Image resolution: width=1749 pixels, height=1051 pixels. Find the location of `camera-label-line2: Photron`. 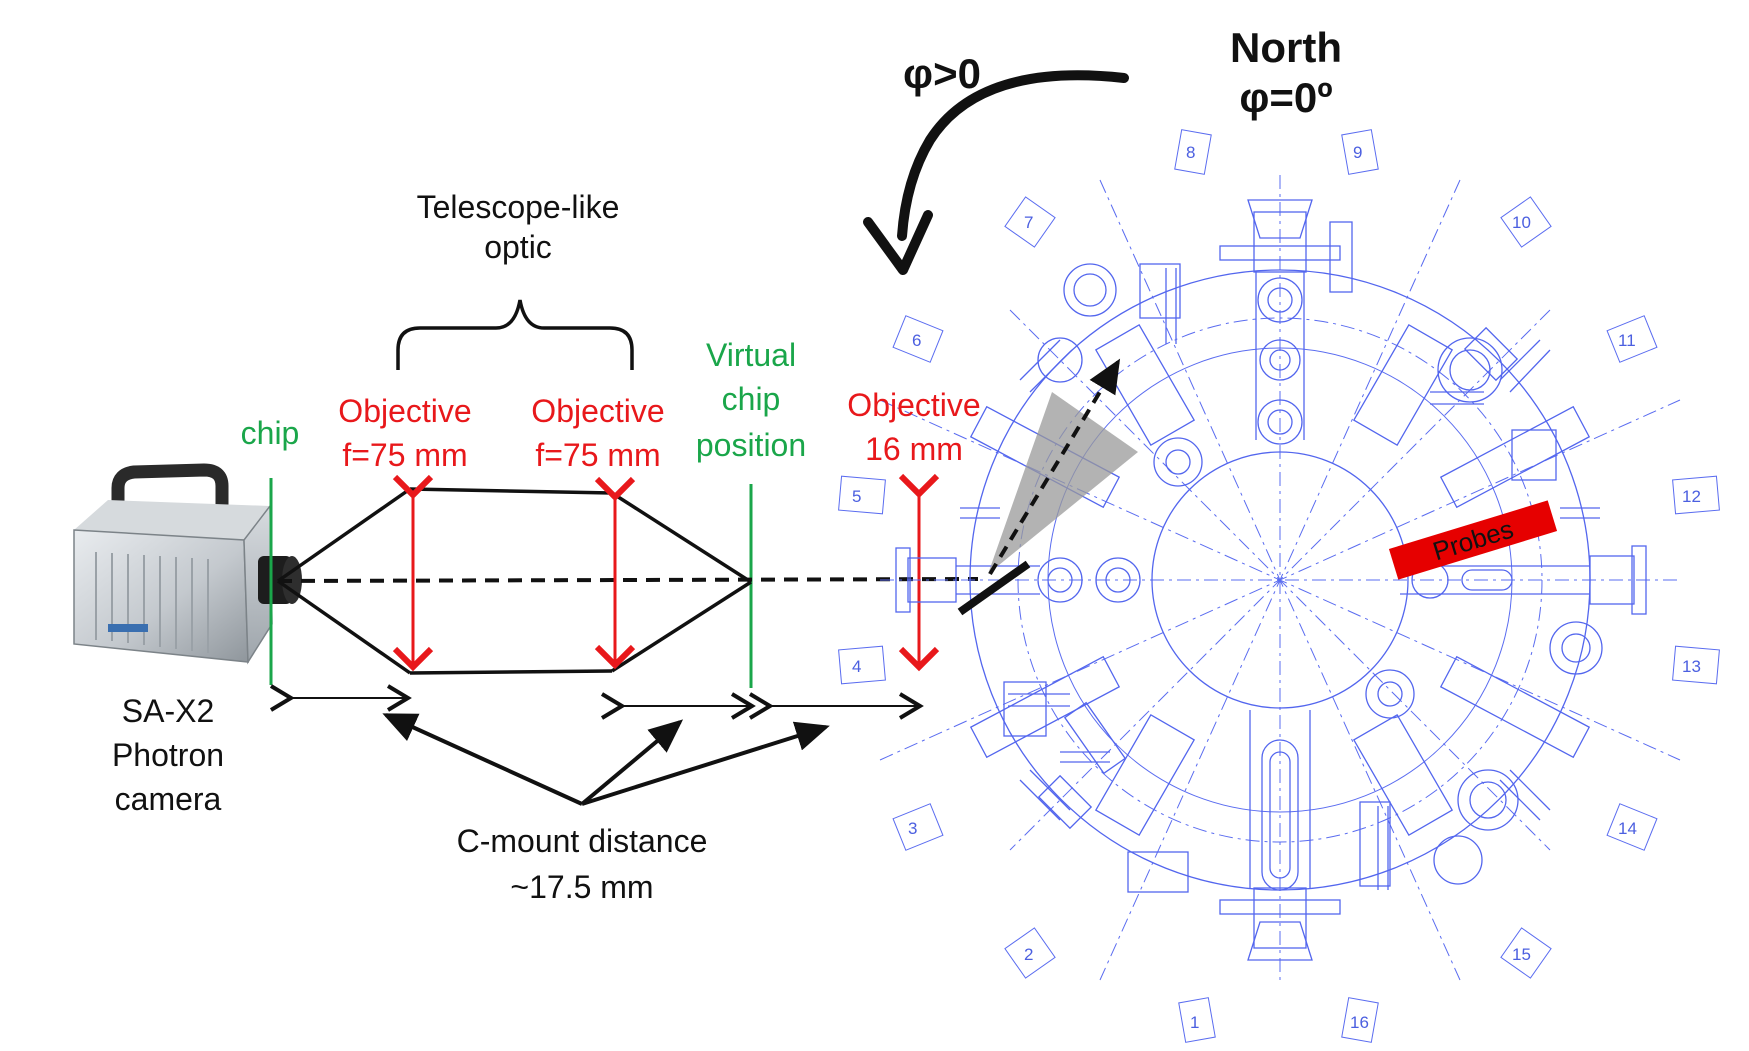

camera-label-line2: Photron is located at coordinates (168, 755).